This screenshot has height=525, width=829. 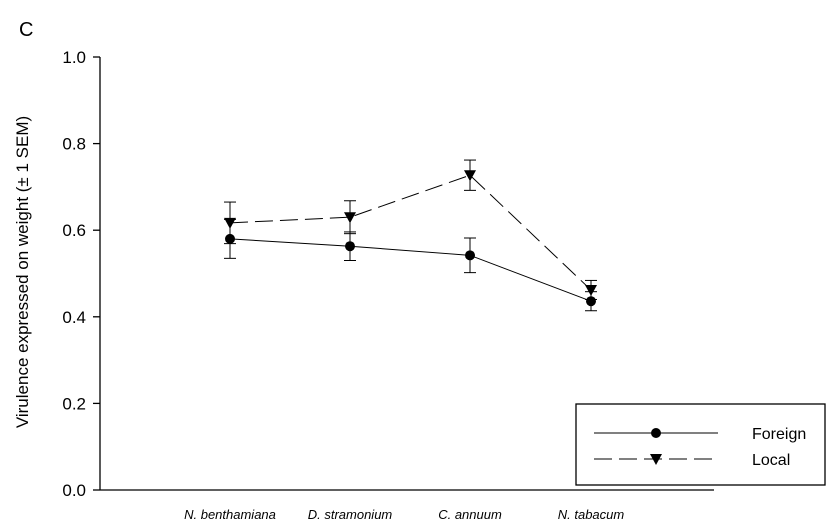 What do you see at coordinates (779, 434) in the screenshot?
I see `legend-label: Foreign` at bounding box center [779, 434].